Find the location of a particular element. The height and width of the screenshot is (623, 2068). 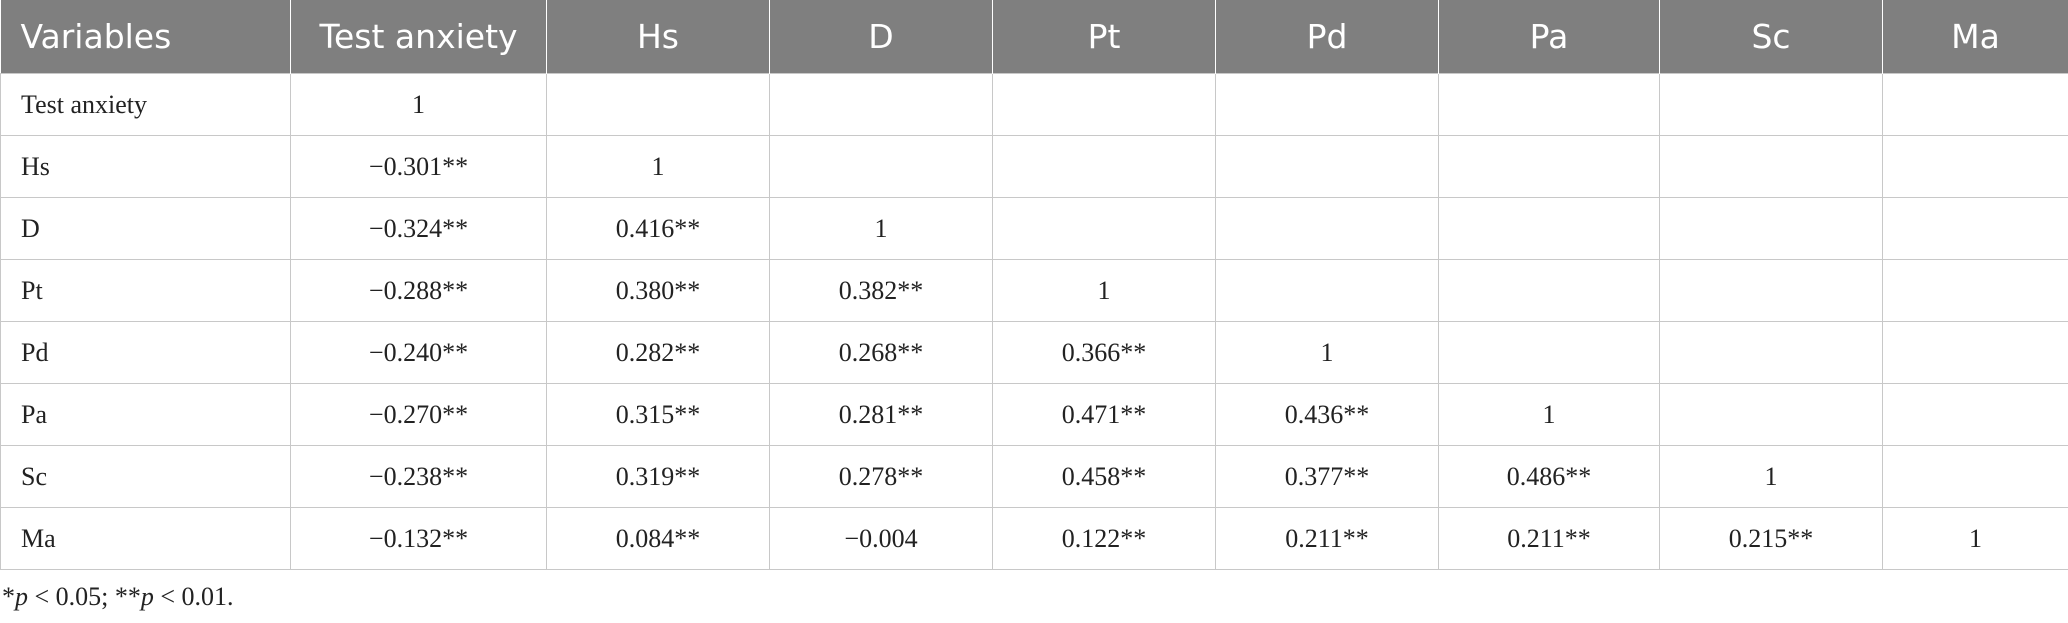

cell: −0.004 is located at coordinates (881, 538).